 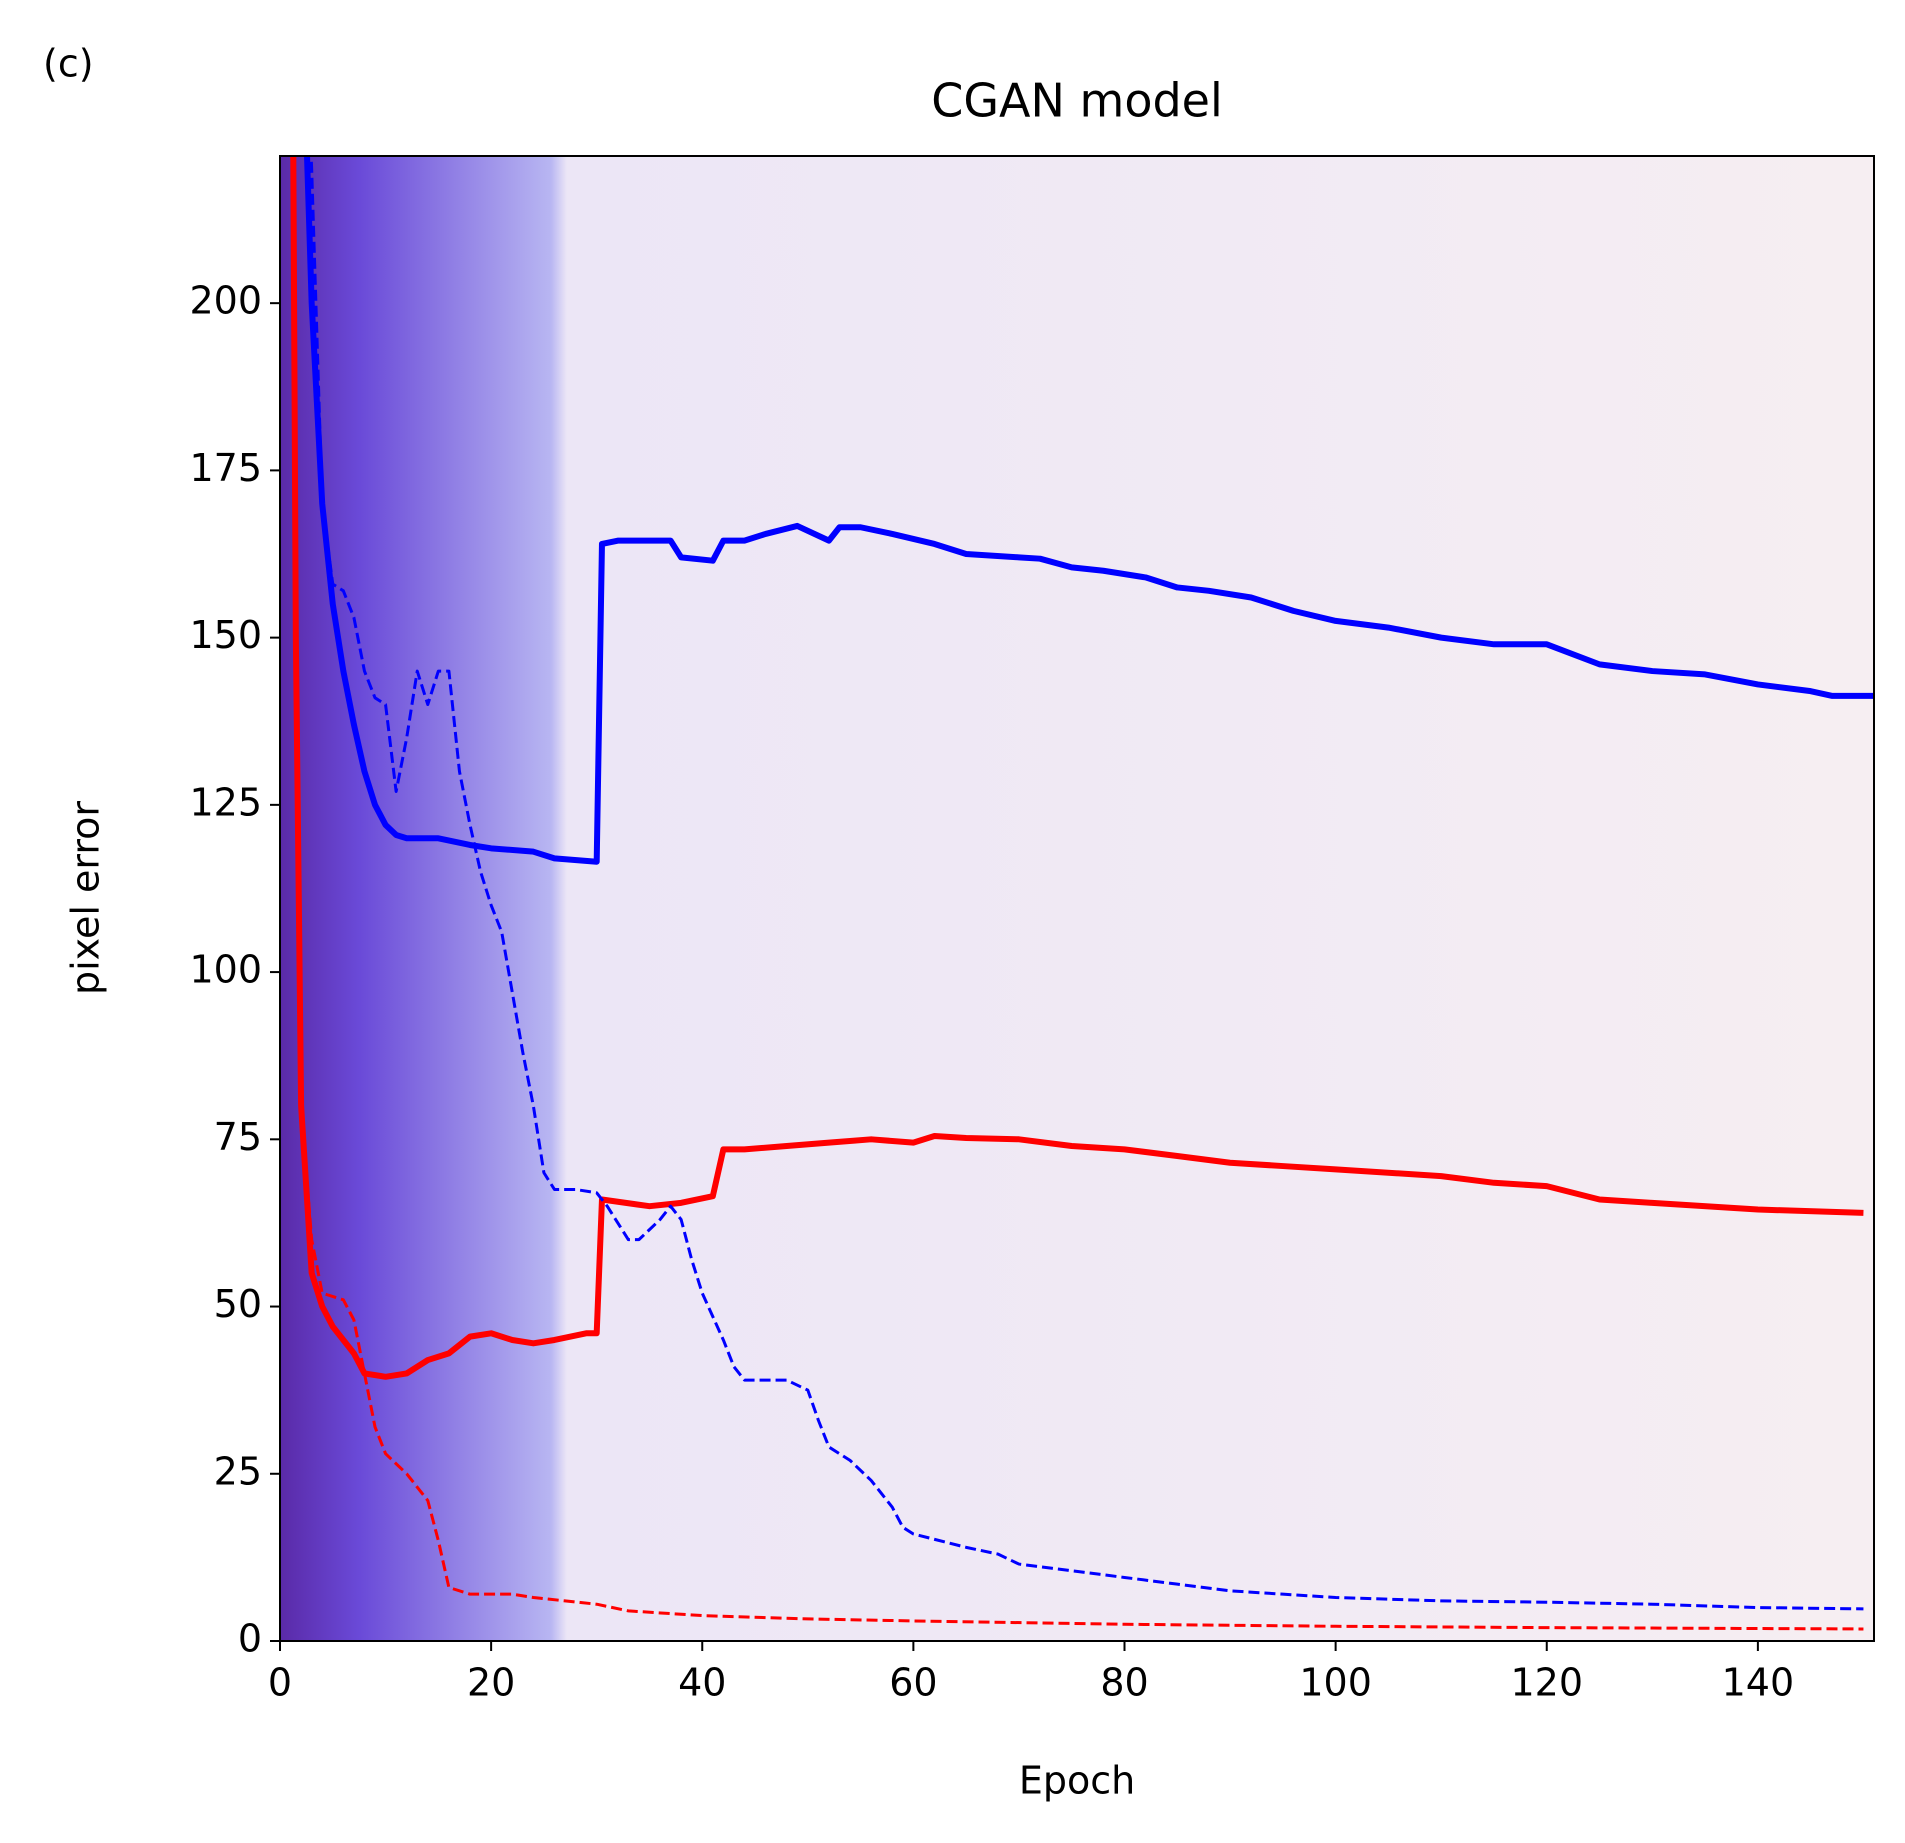 What do you see at coordinates (1335, 1683) in the screenshot?
I see `x-tick-label: 100` at bounding box center [1335, 1683].